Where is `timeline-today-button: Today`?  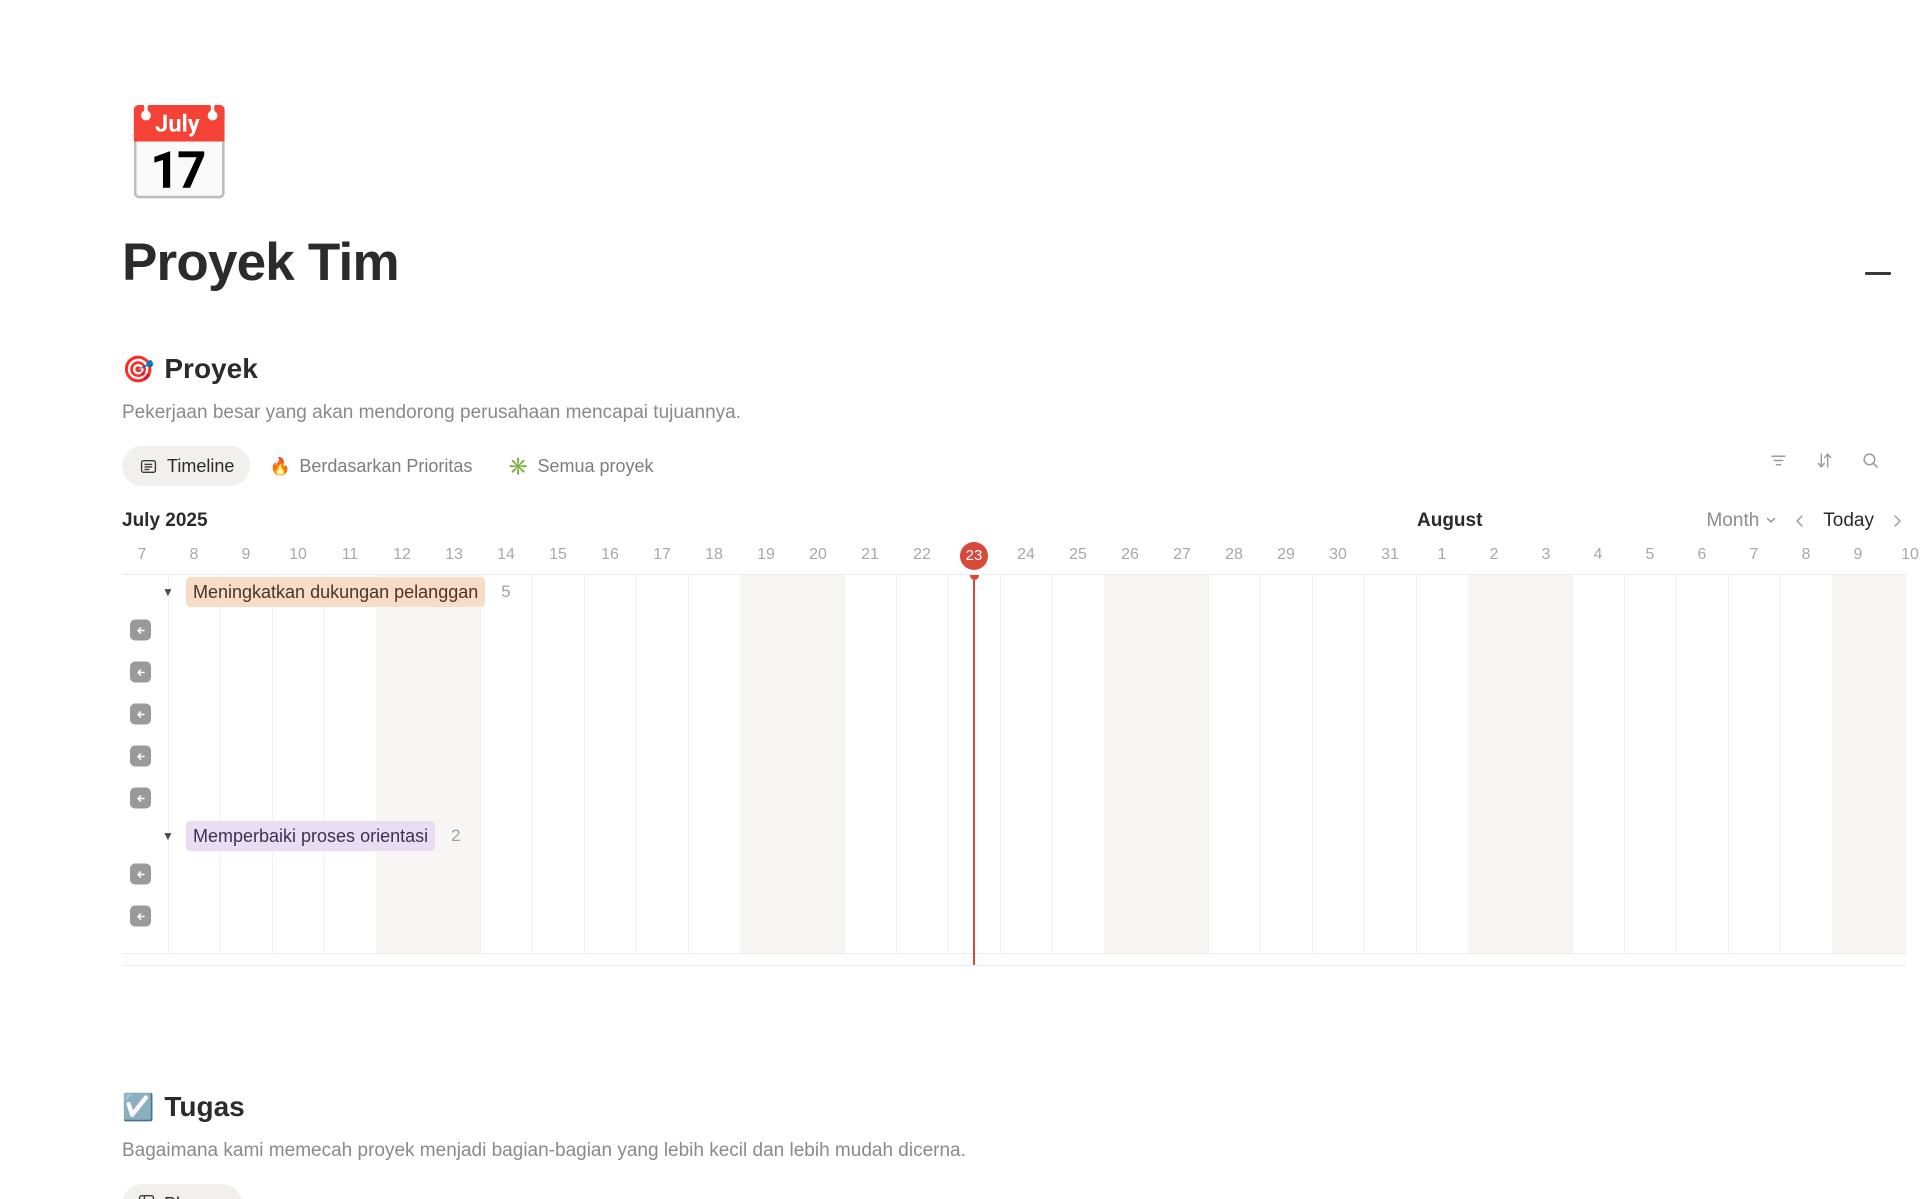
timeline-today-button: Today is located at coordinates (1848, 520).